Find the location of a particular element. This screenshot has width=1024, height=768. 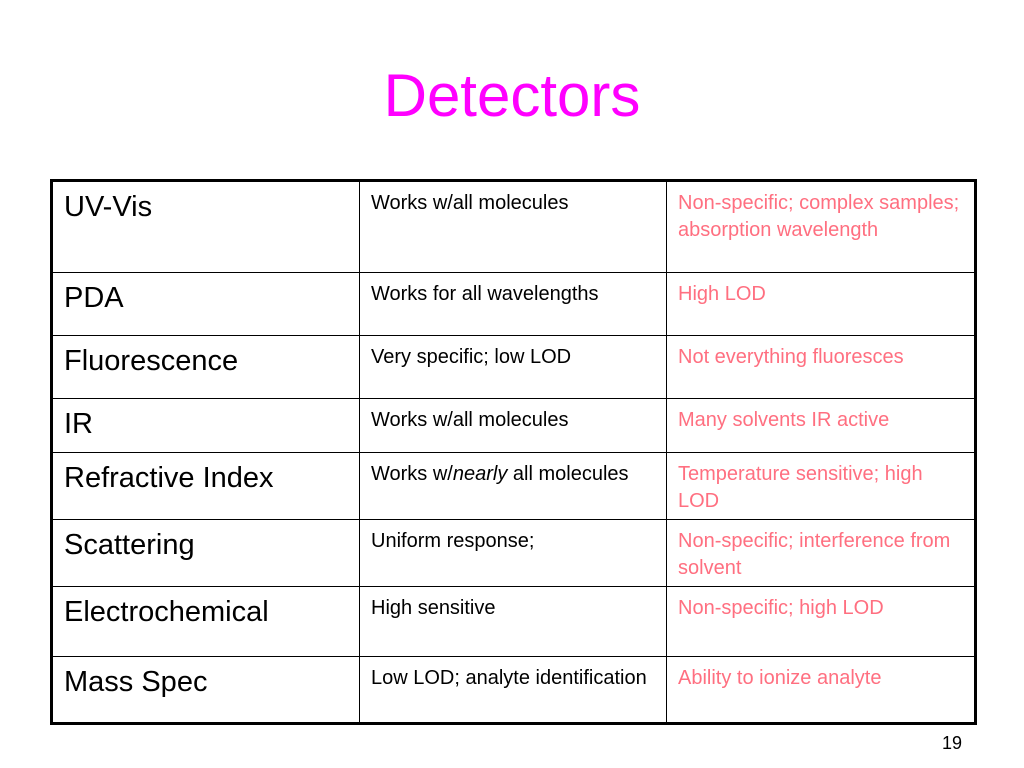

advantage-text-start: Works w/ is located at coordinates (412, 474).